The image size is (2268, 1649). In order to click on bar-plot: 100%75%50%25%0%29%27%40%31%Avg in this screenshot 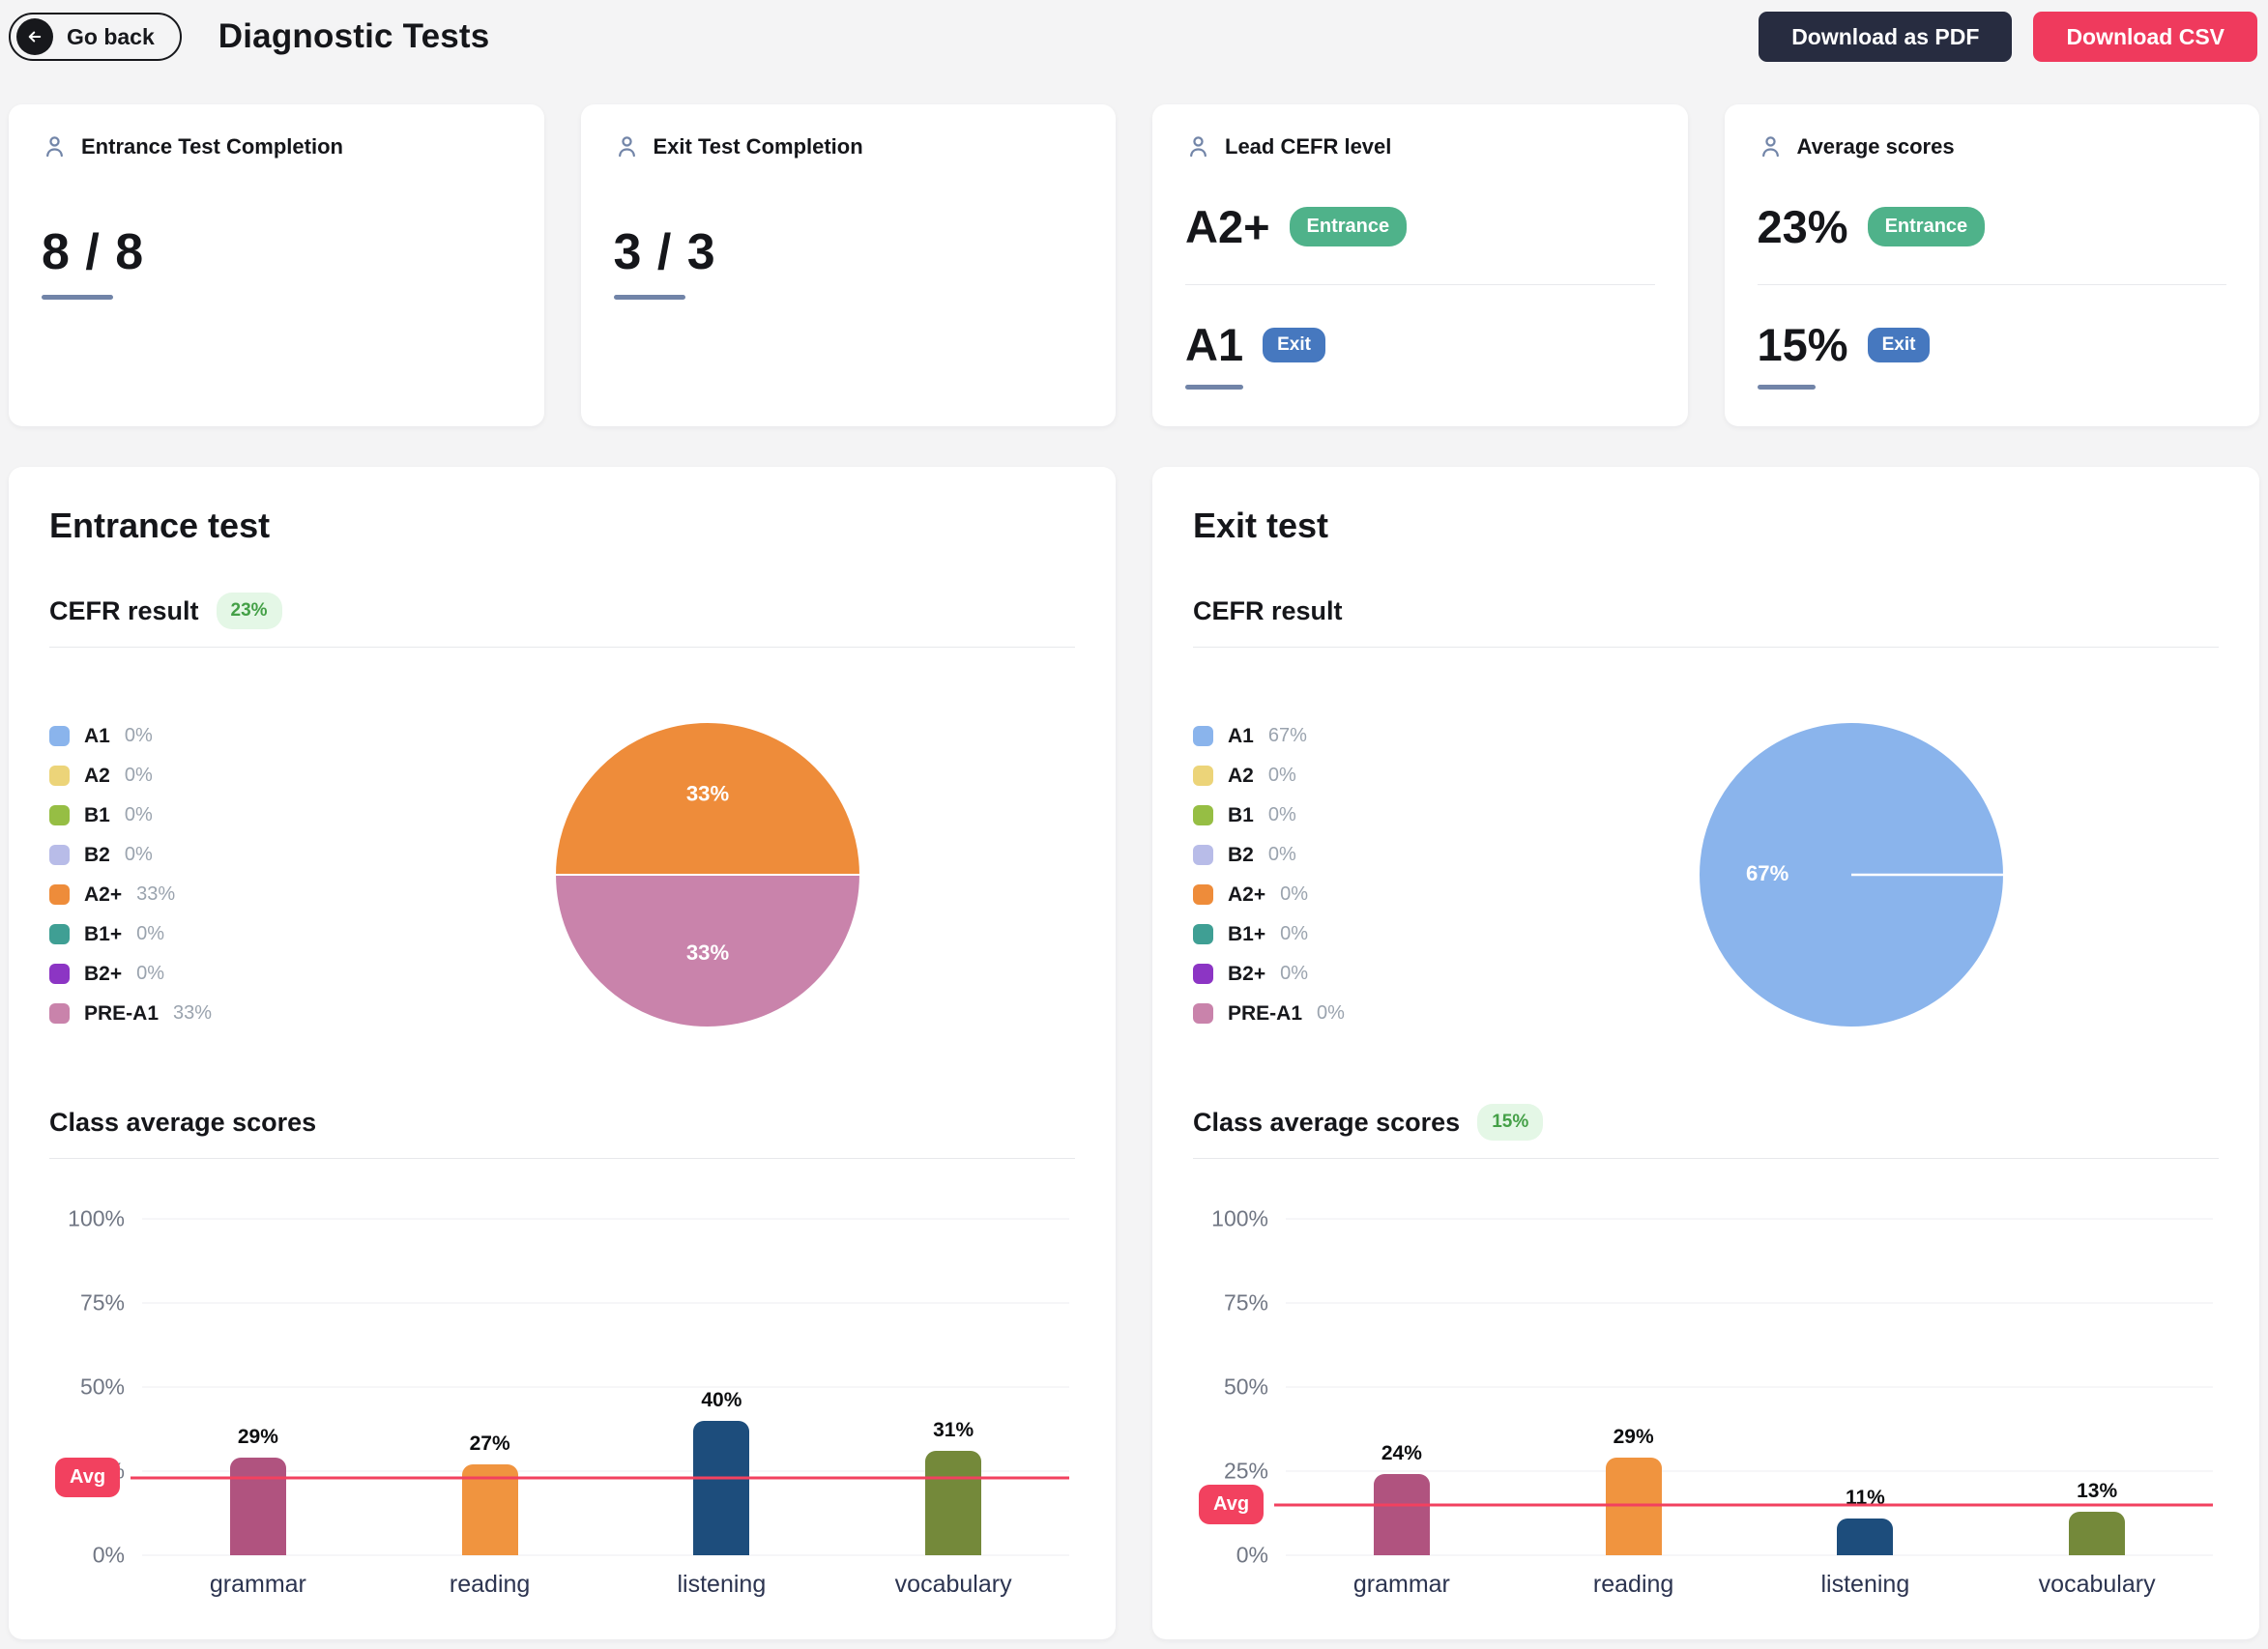, I will do `click(562, 1387)`.